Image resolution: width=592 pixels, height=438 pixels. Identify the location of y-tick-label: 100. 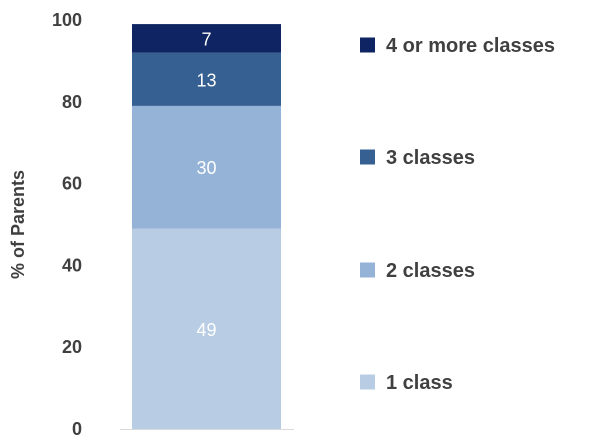
(67, 20).